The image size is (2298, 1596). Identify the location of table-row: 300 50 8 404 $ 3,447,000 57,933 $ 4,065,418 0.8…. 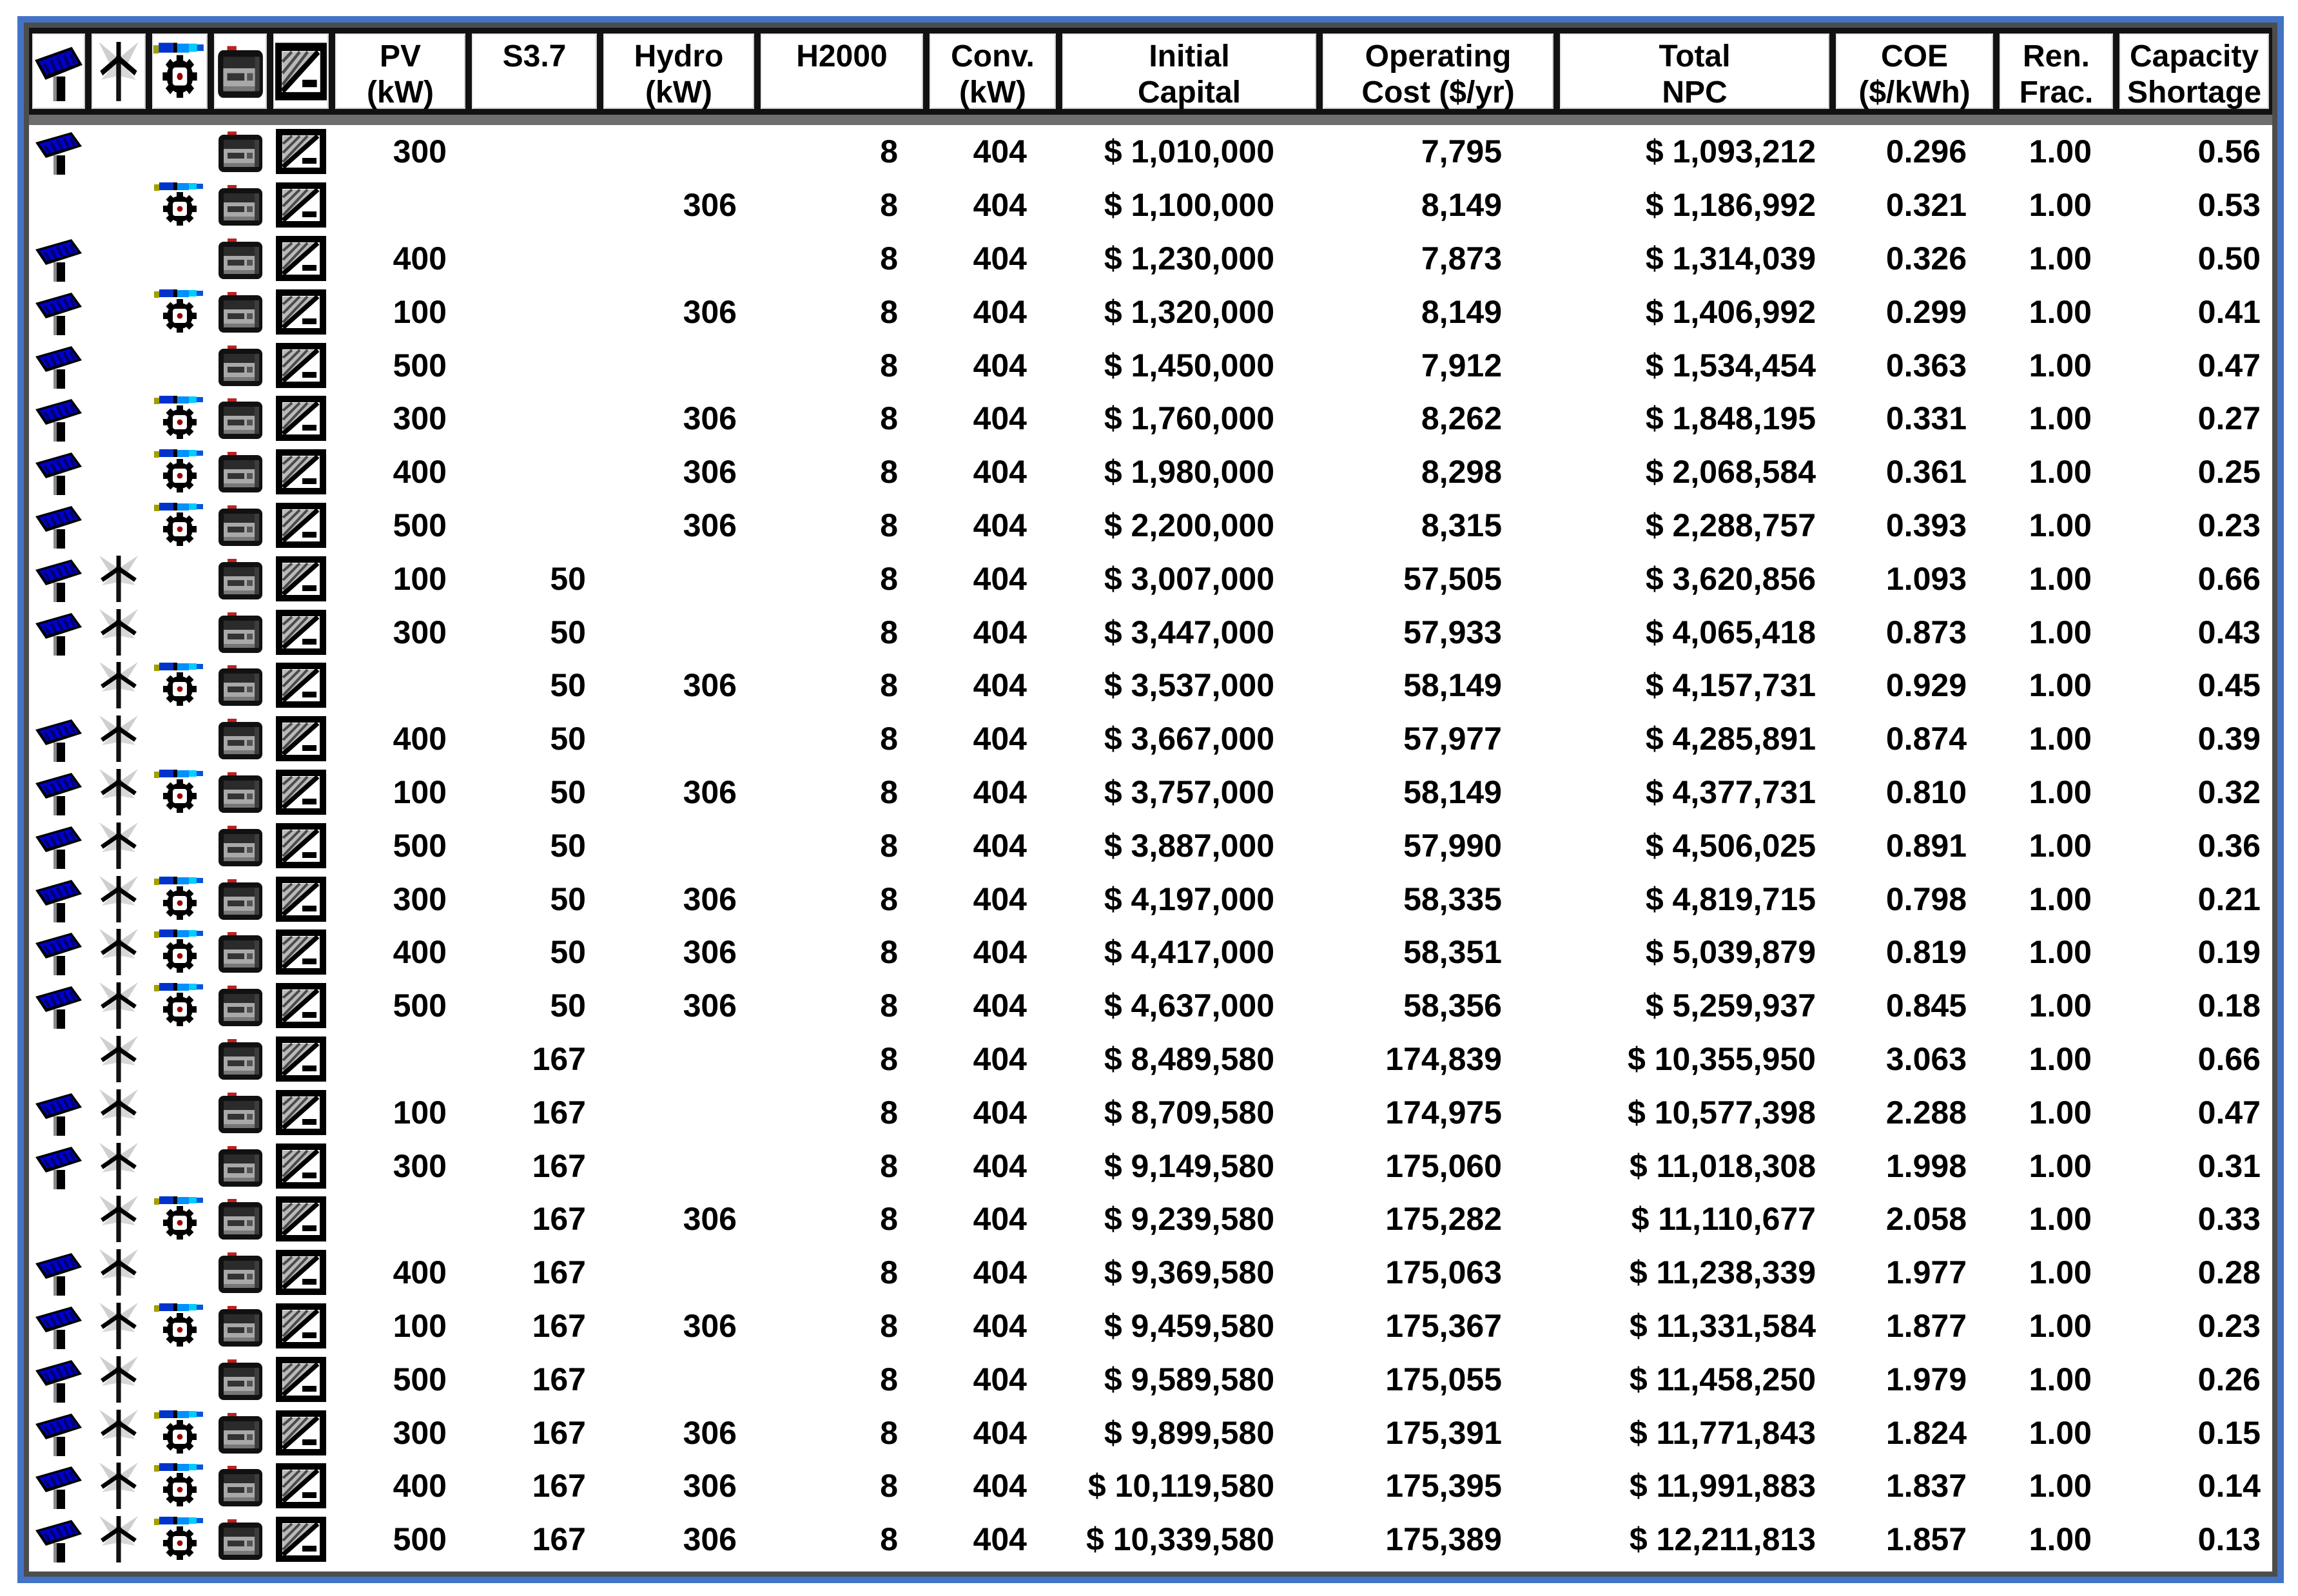
(1150, 632).